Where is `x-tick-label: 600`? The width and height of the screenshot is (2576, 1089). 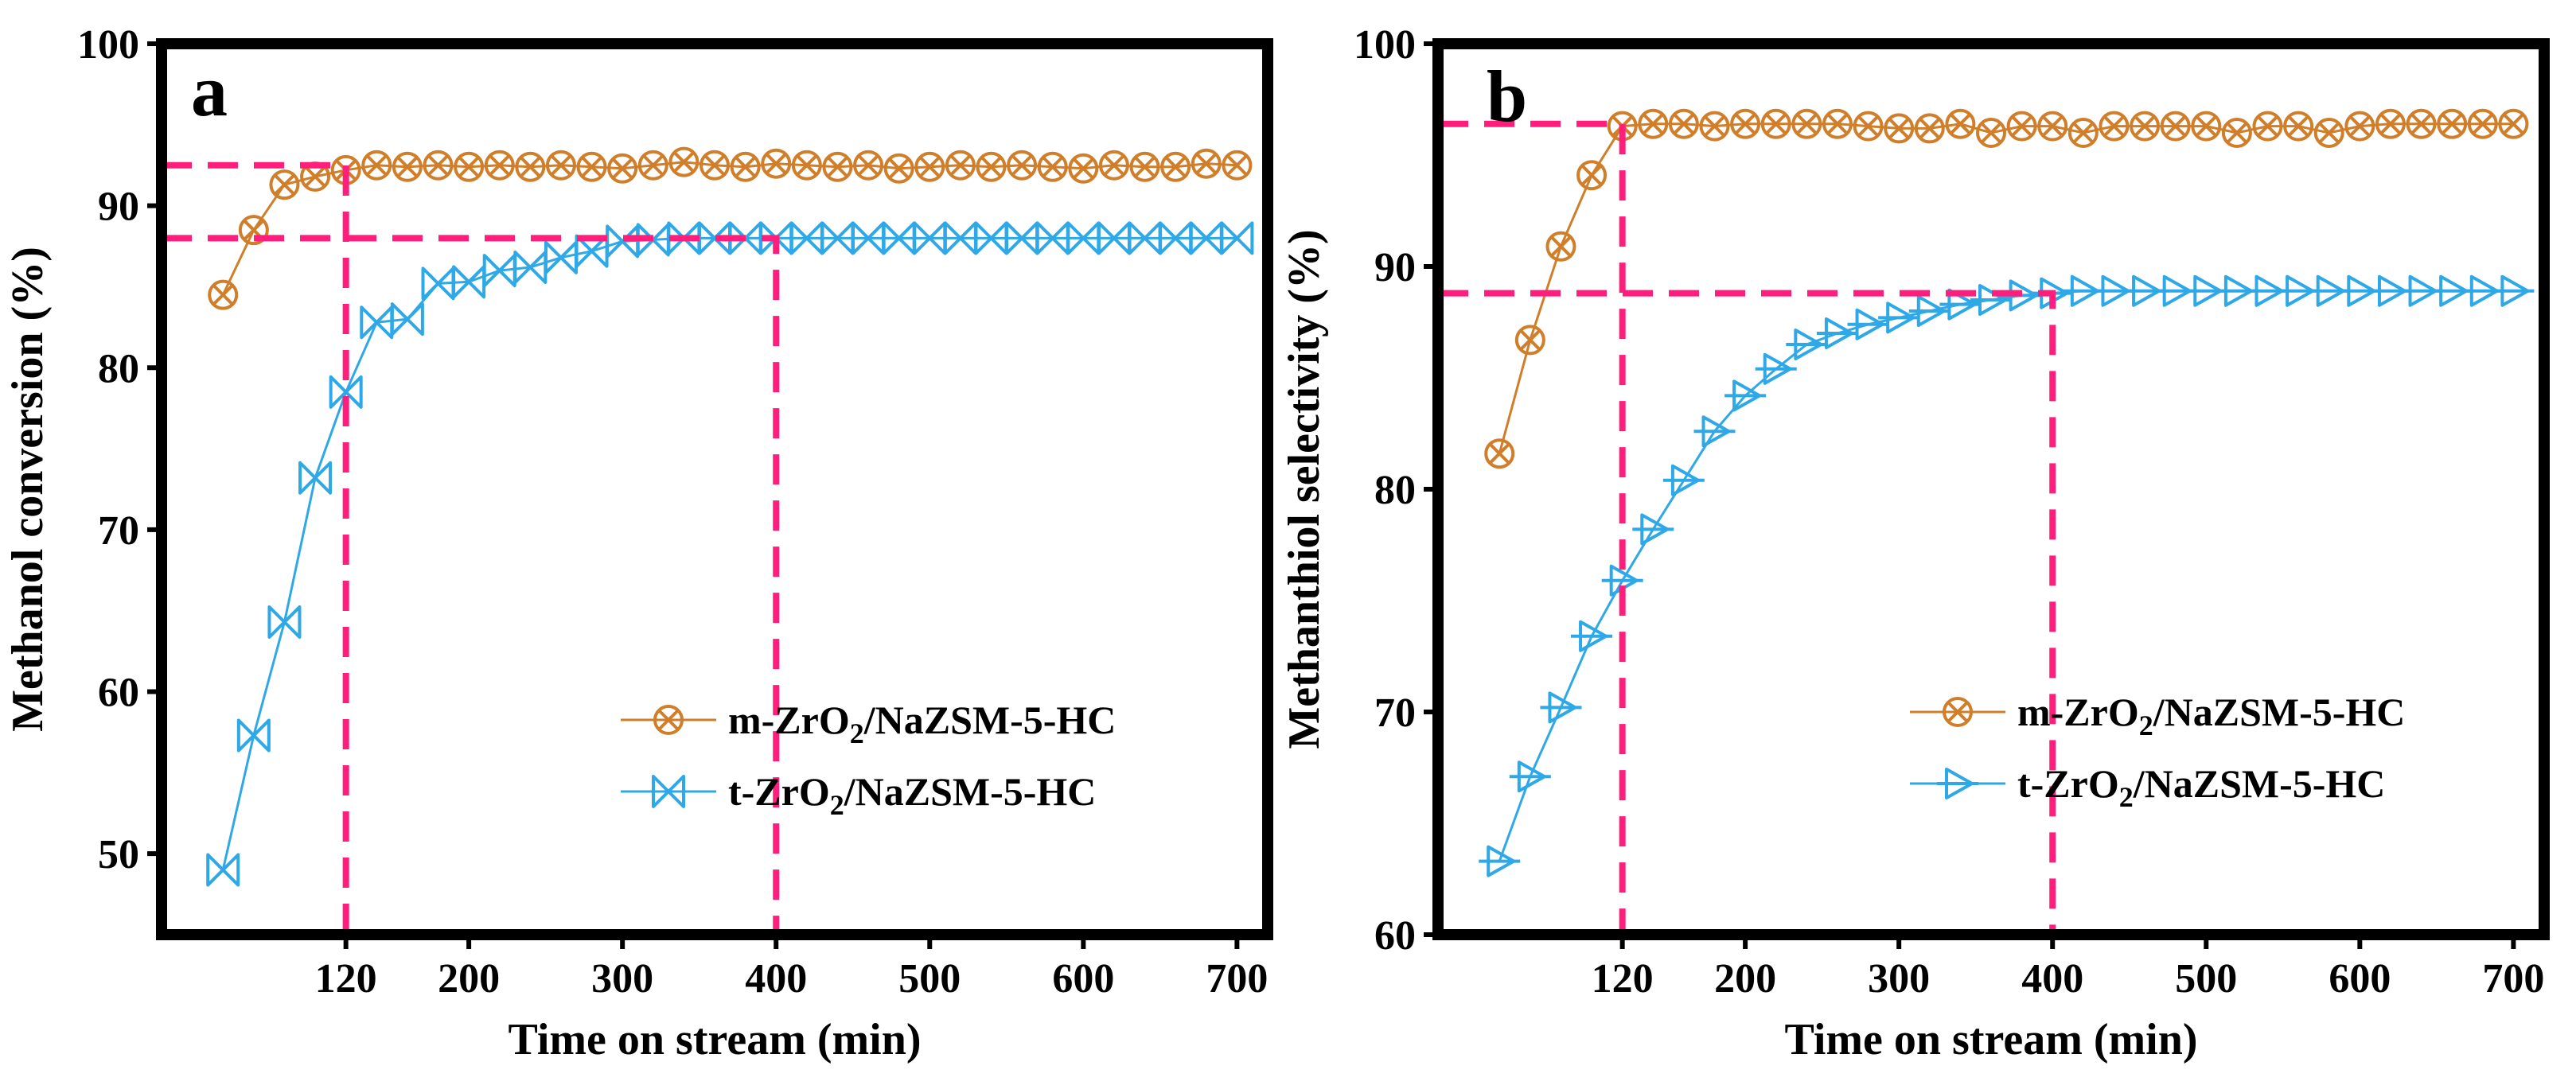 x-tick-label: 600 is located at coordinates (2360, 979).